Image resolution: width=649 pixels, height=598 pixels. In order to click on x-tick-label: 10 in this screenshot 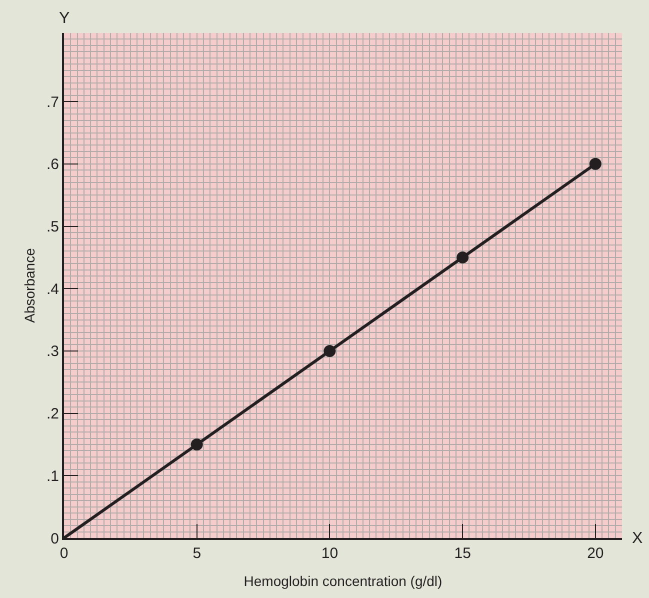, I will do `click(329, 553)`.